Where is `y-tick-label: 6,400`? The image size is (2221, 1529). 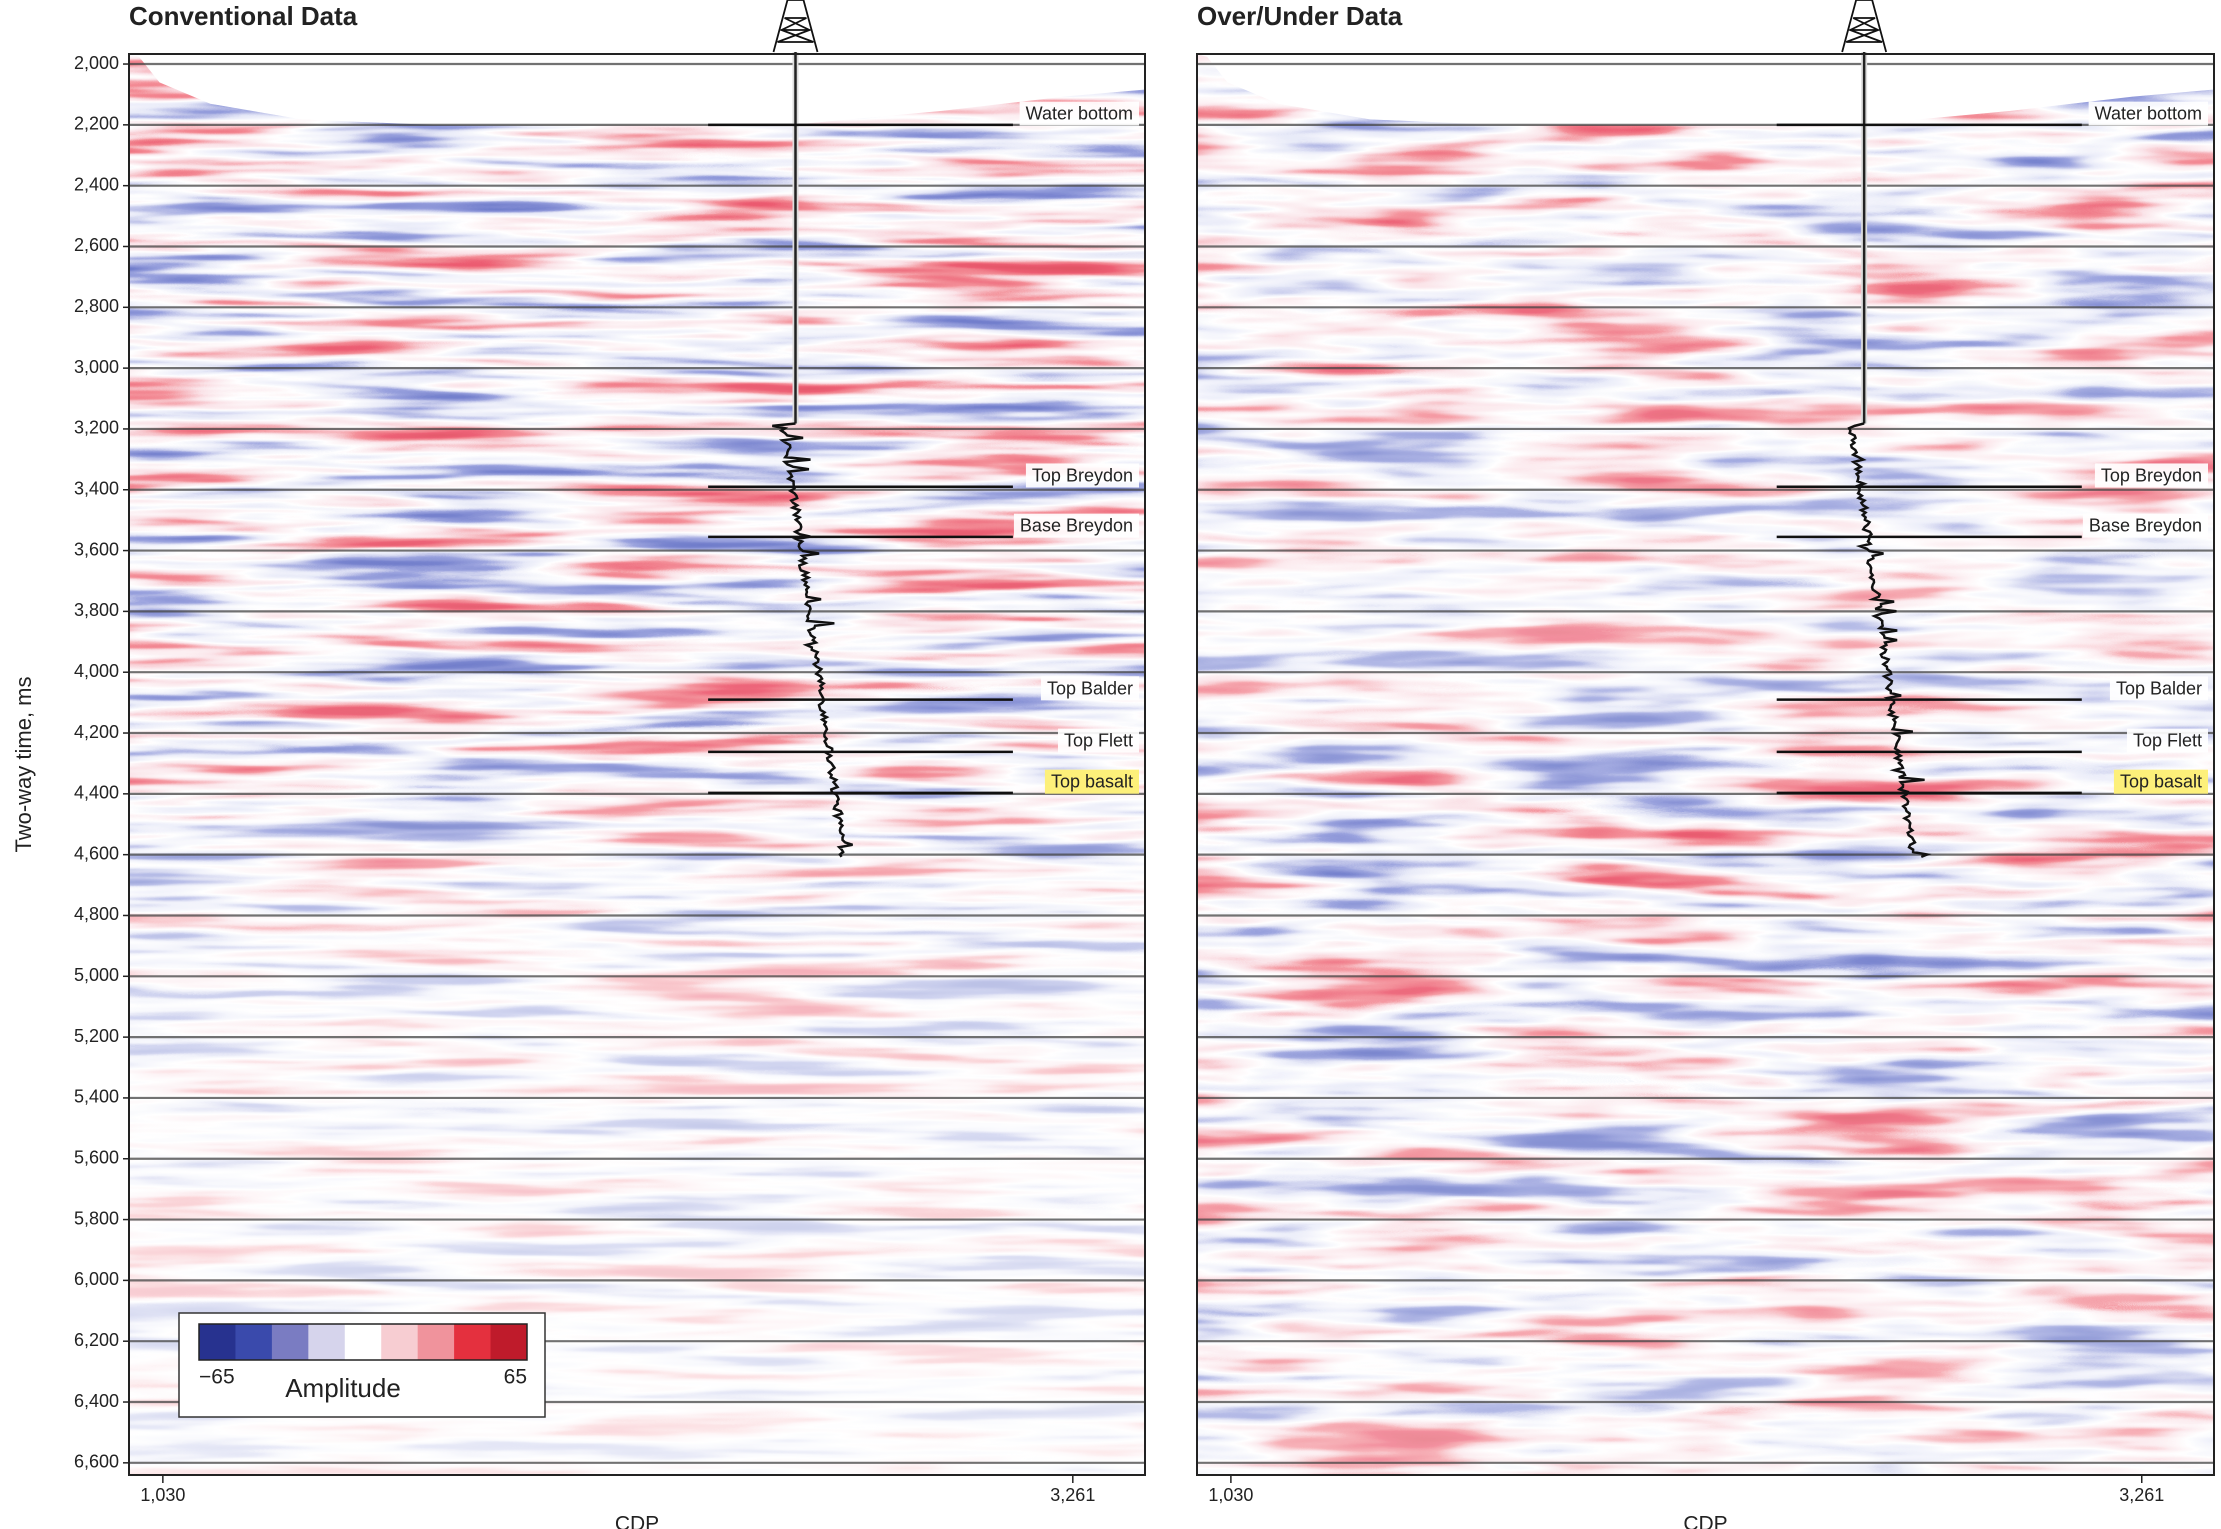
y-tick-label: 6,400 is located at coordinates (96, 1401).